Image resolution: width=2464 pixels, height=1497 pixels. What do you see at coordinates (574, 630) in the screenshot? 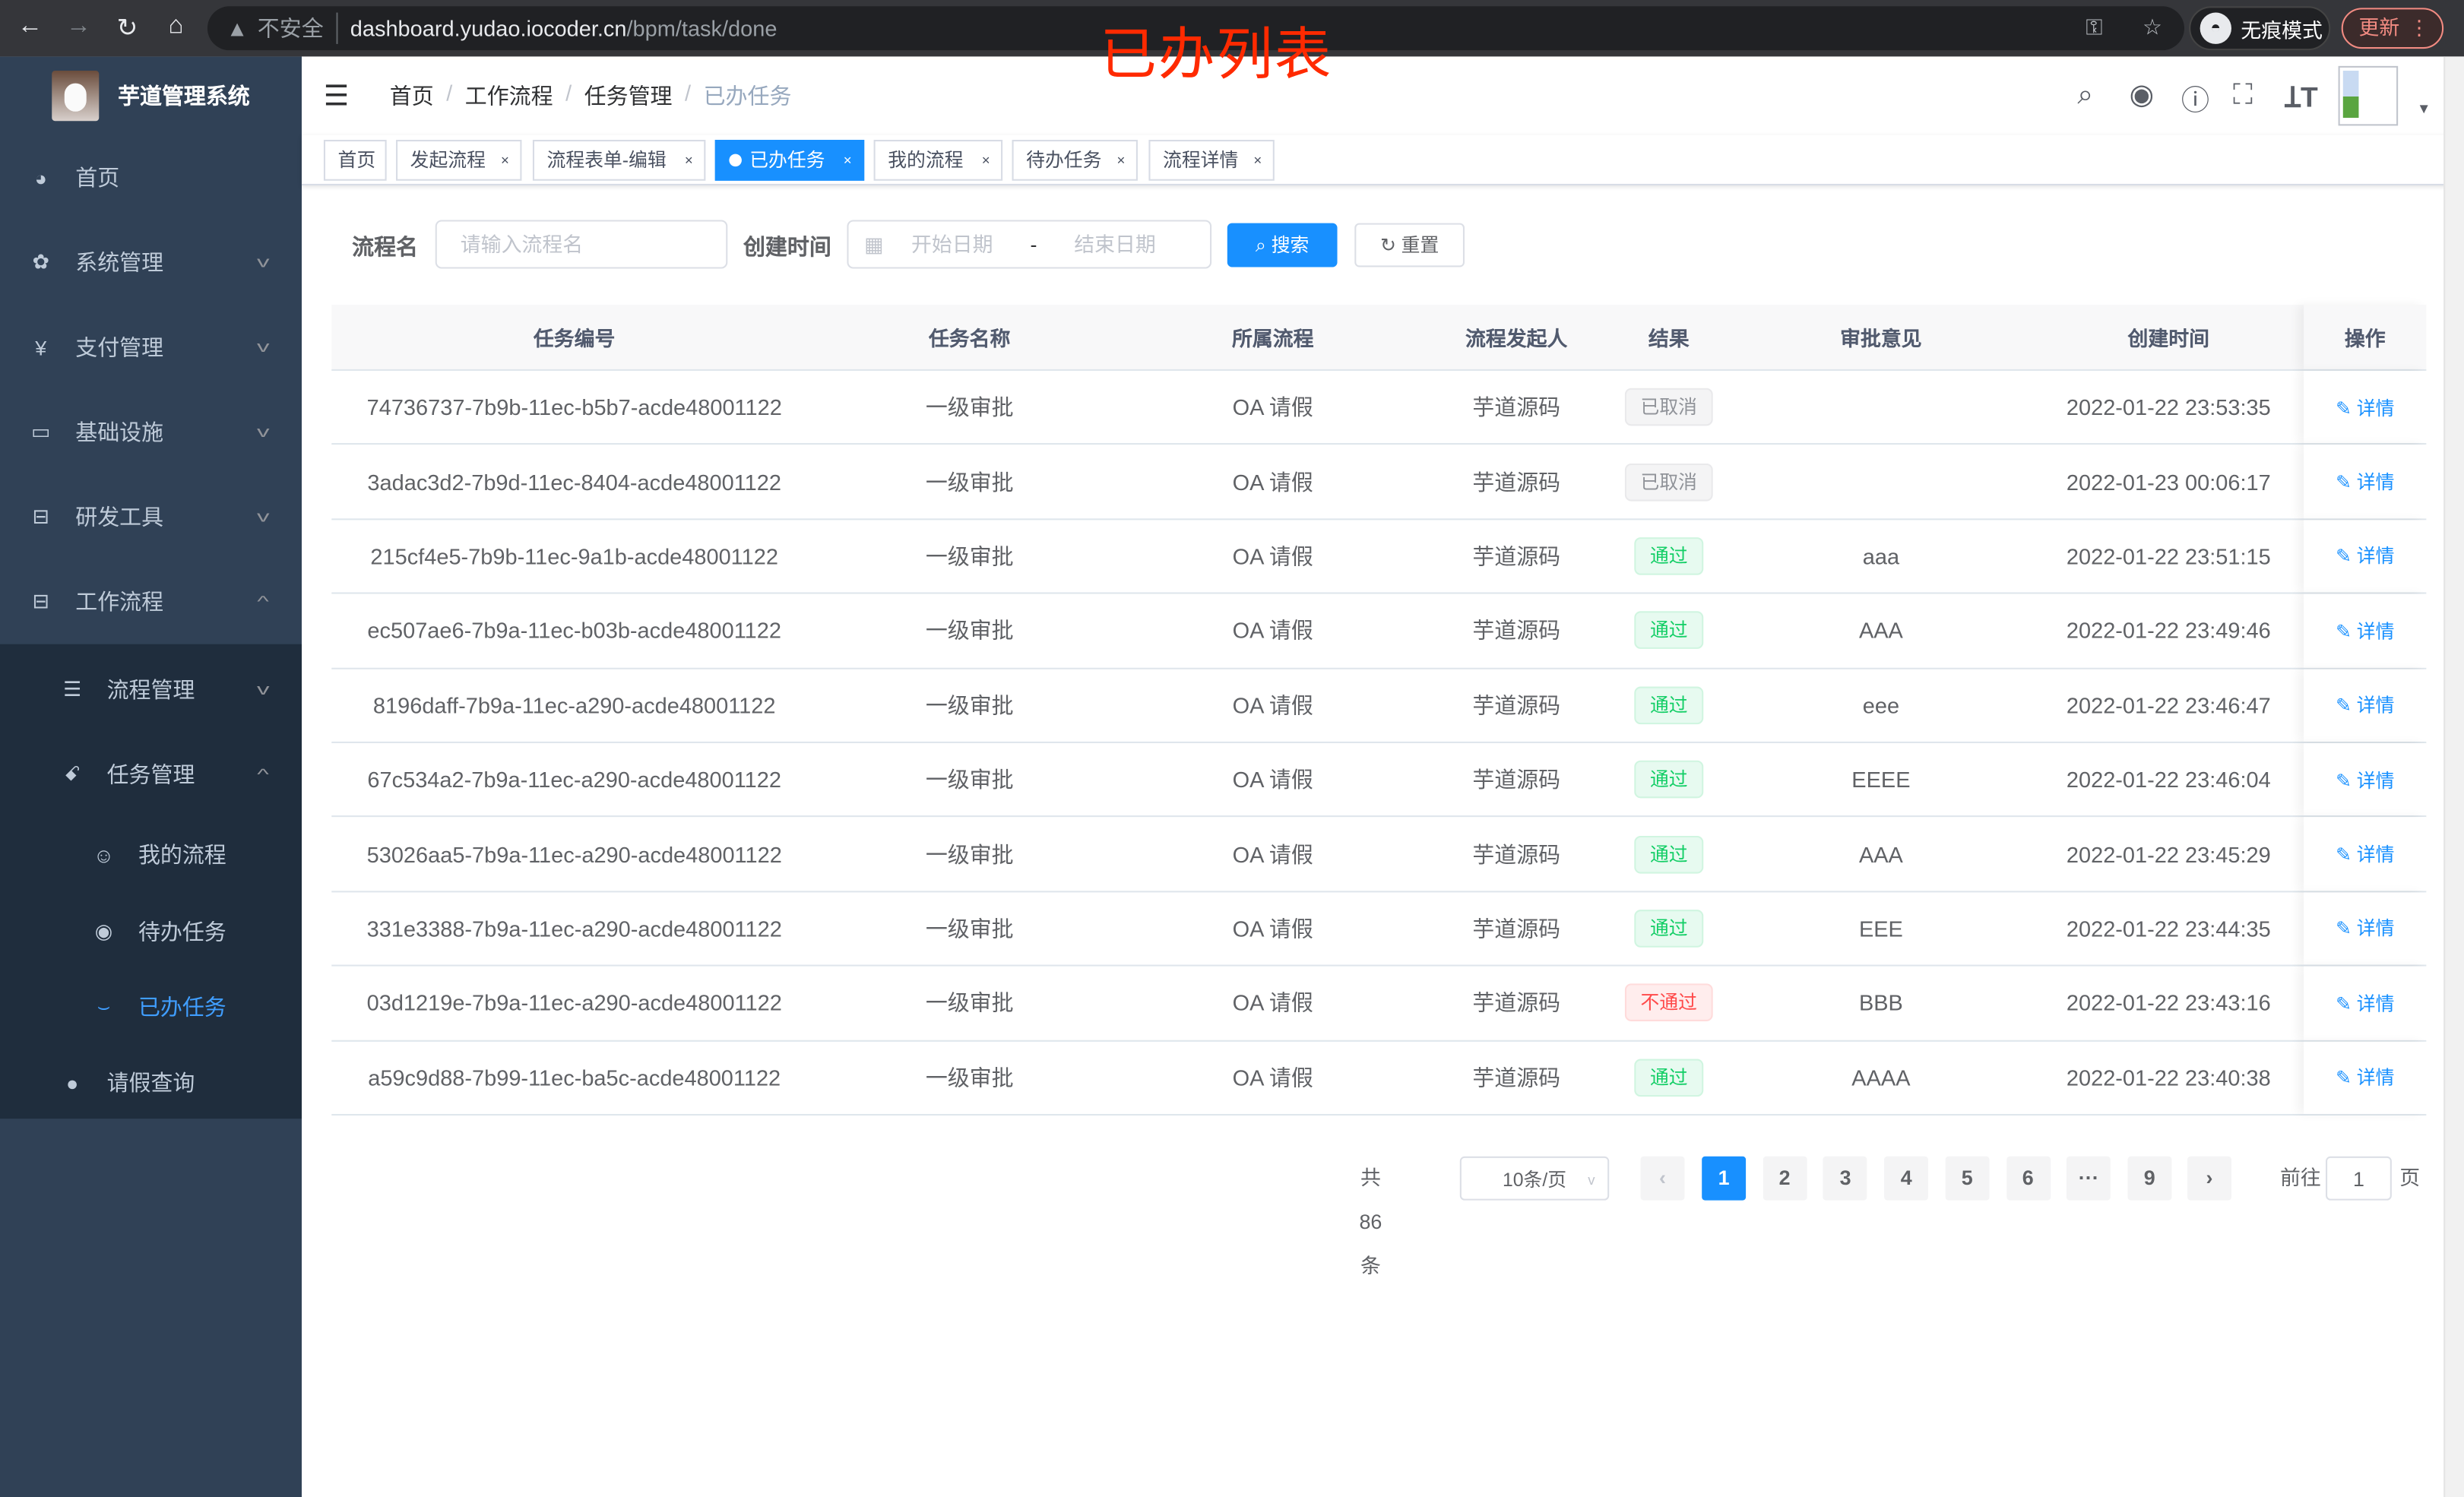
I see `cell-id: ec507ae6-7b9a-11ec-b03b-acde48001122` at bounding box center [574, 630].